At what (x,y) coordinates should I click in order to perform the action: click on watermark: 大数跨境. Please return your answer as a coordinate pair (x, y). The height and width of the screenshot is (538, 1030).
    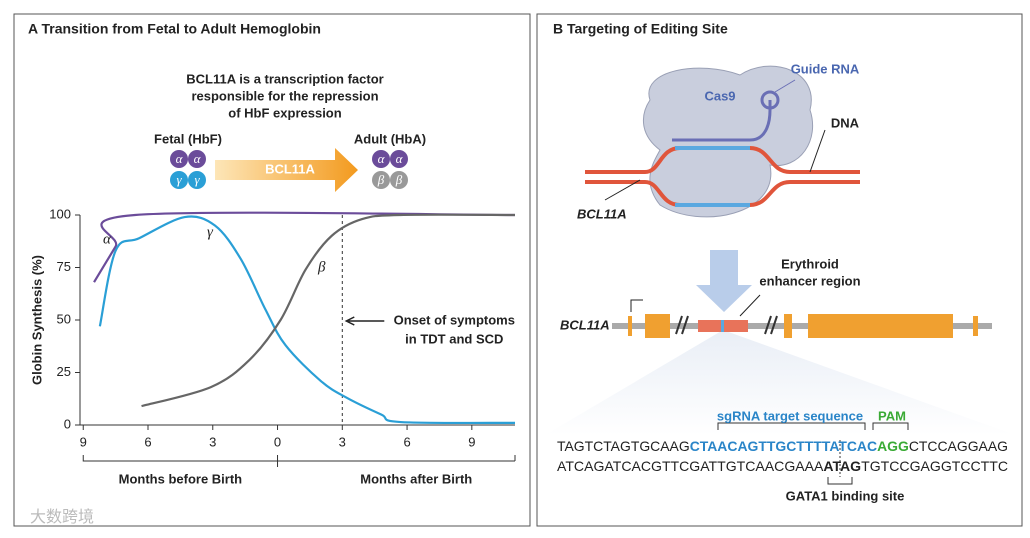
    Looking at the image, I should click on (62, 516).